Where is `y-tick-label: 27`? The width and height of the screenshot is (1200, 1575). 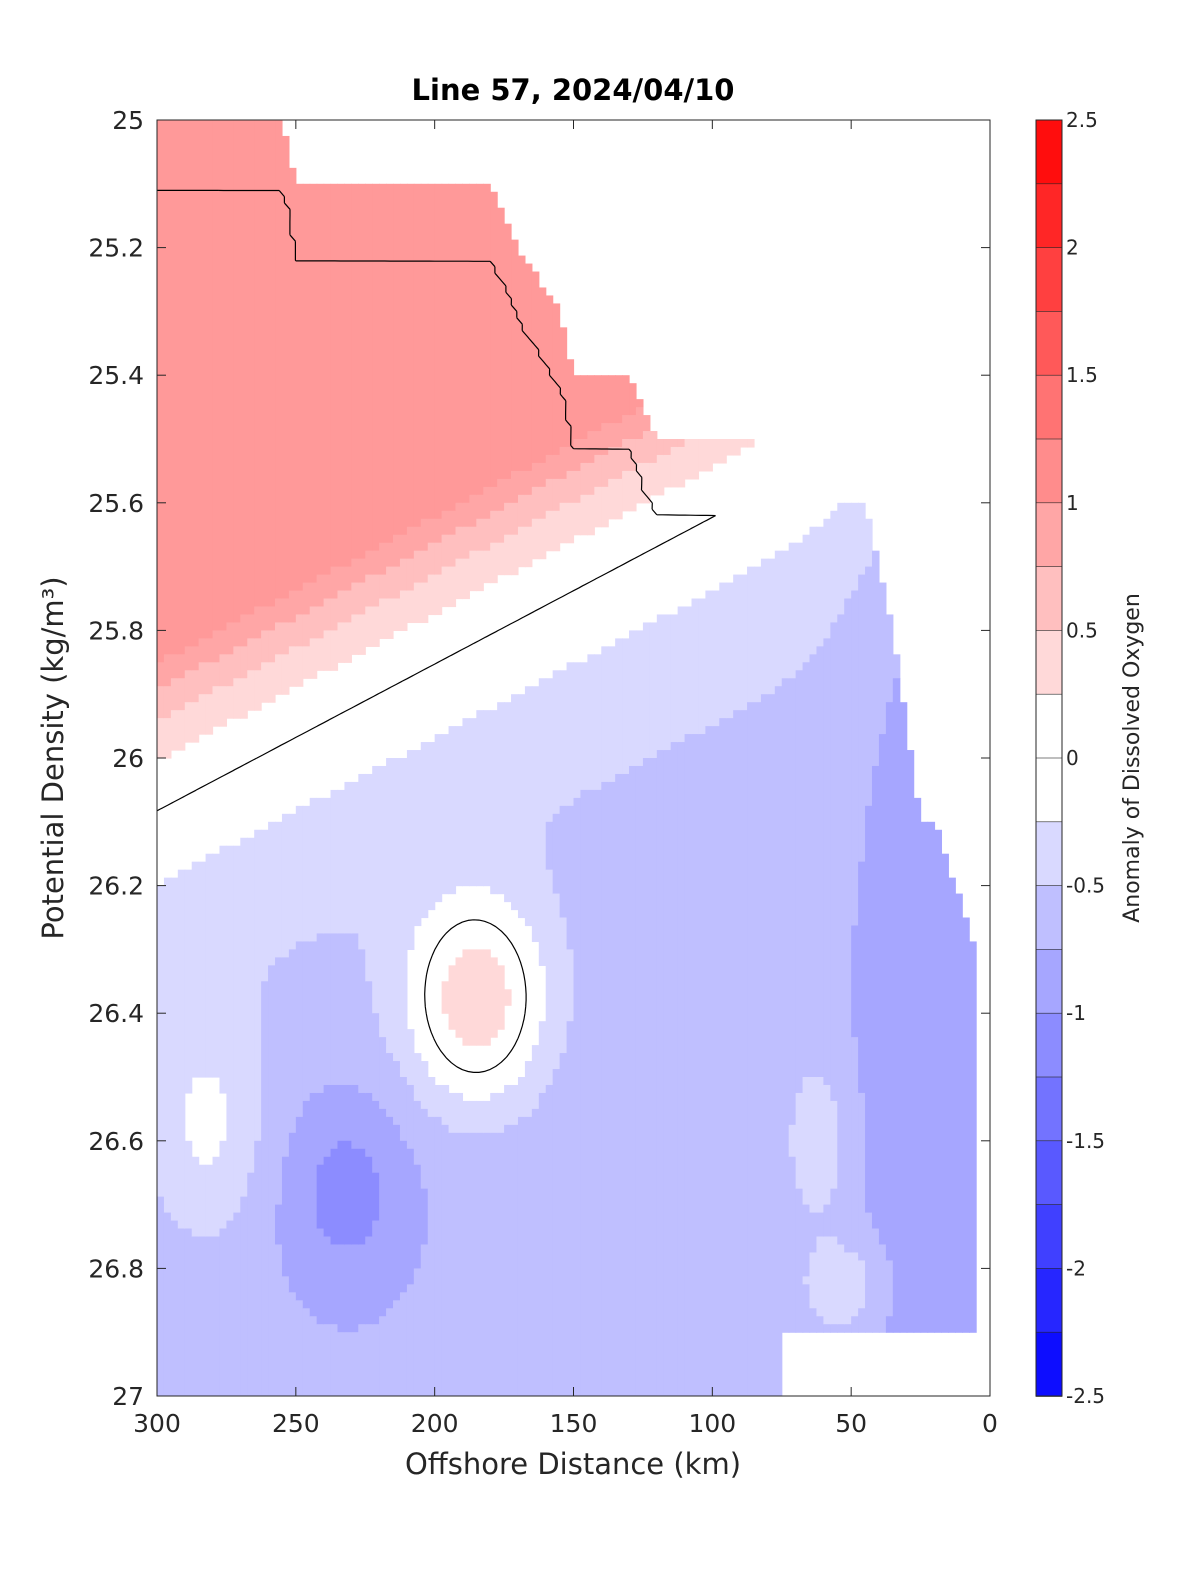
y-tick-label: 27 is located at coordinates (128, 1396).